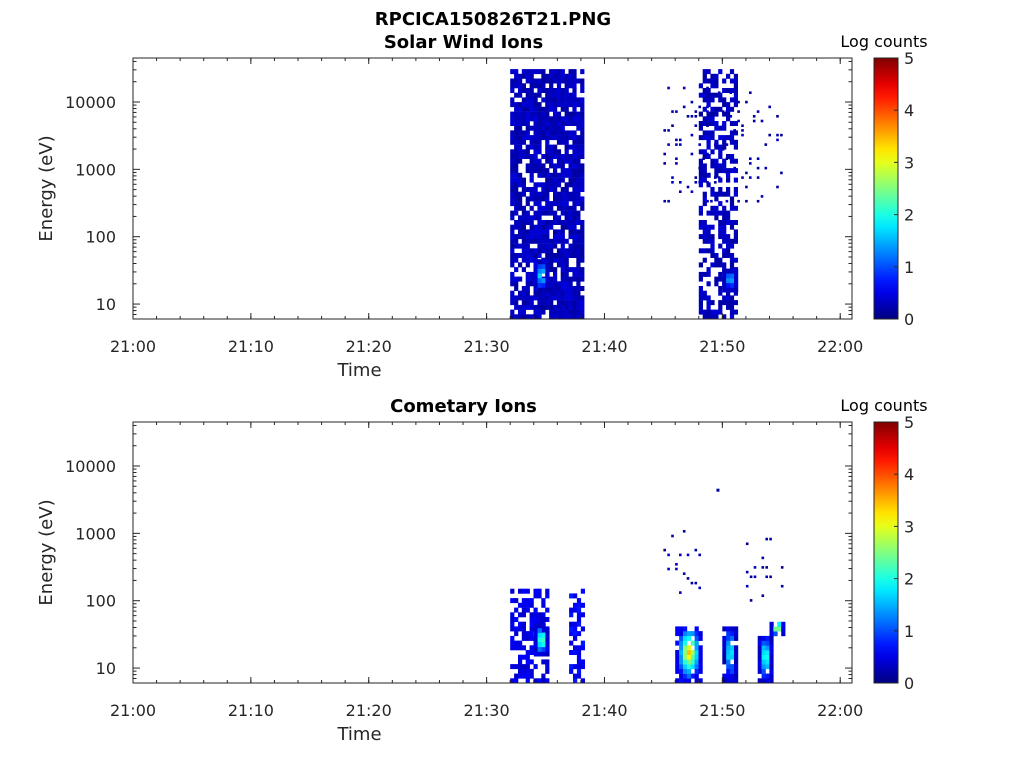 The image size is (1024, 768). What do you see at coordinates (46, 188) in the screenshot?
I see `y-axis-label: Energy (eV)` at bounding box center [46, 188].